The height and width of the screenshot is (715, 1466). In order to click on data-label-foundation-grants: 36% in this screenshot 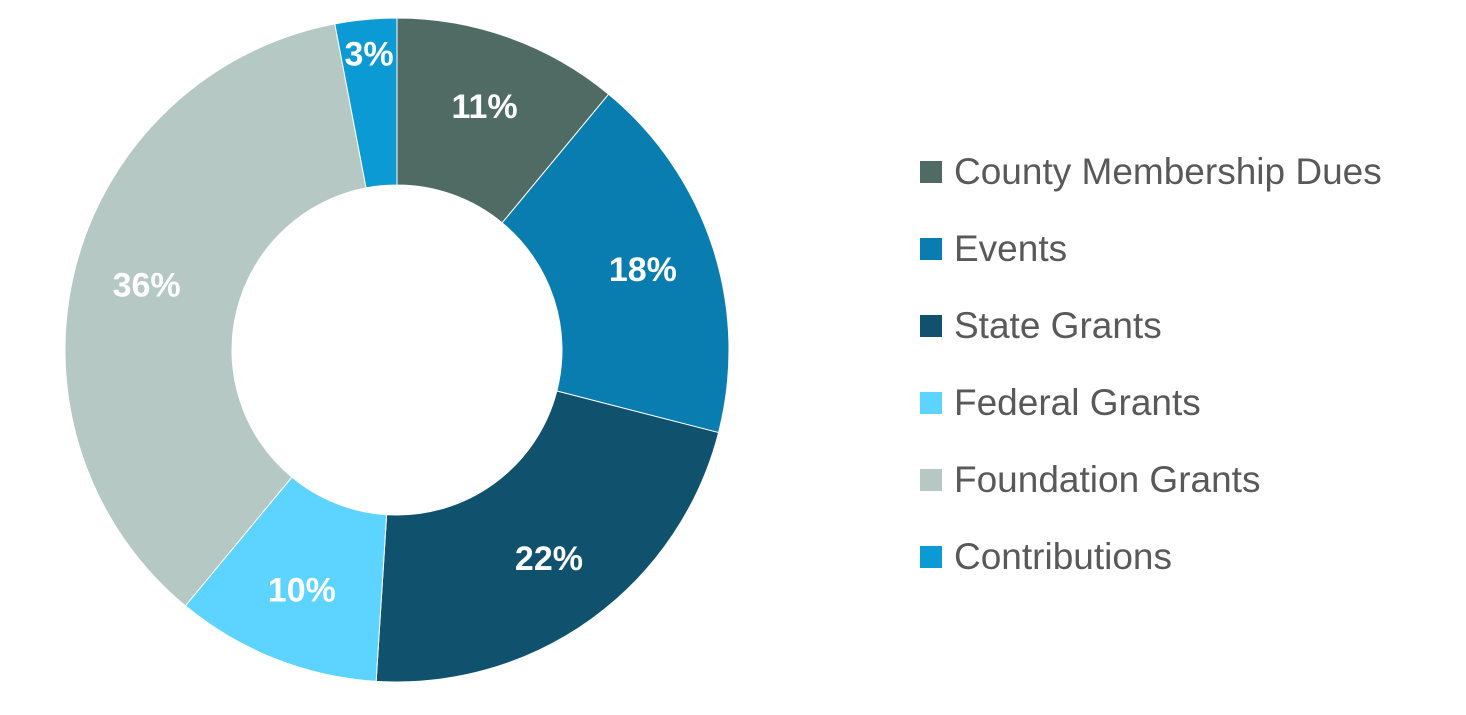, I will do `click(147, 286)`.